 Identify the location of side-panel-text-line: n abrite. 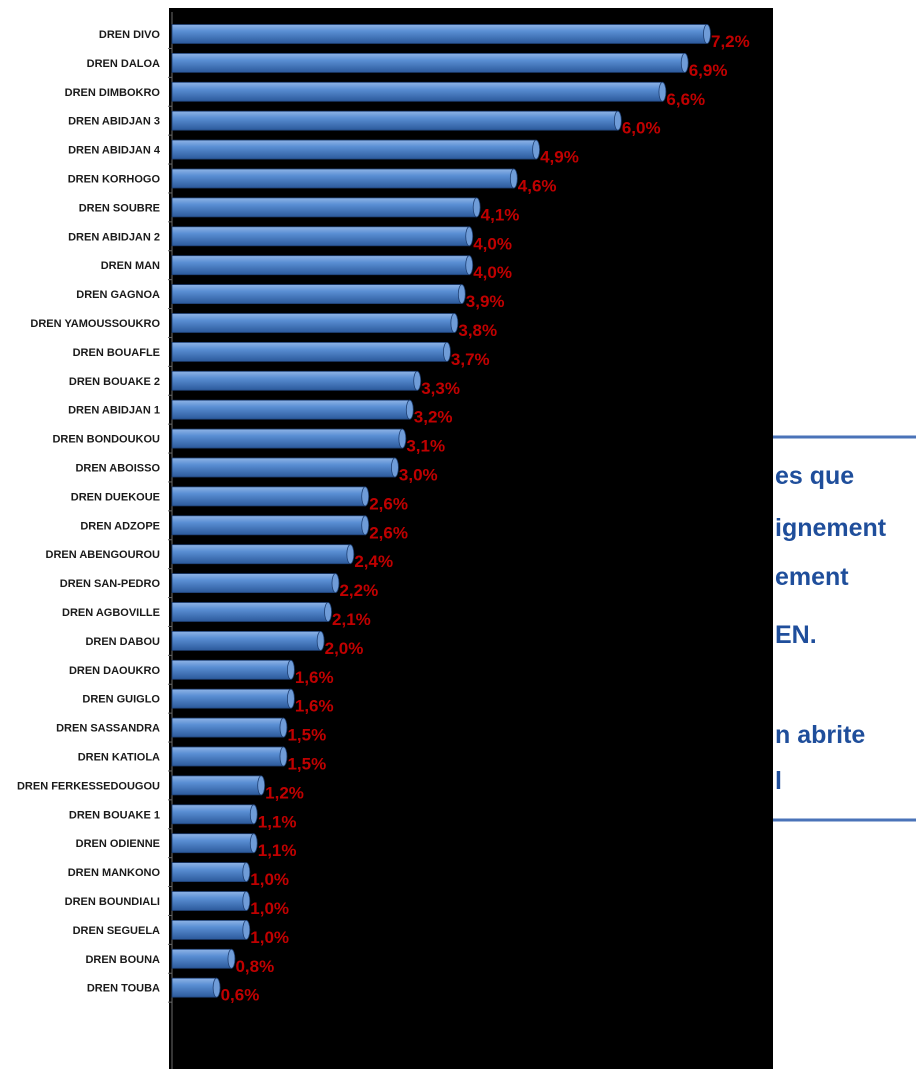
(820, 735).